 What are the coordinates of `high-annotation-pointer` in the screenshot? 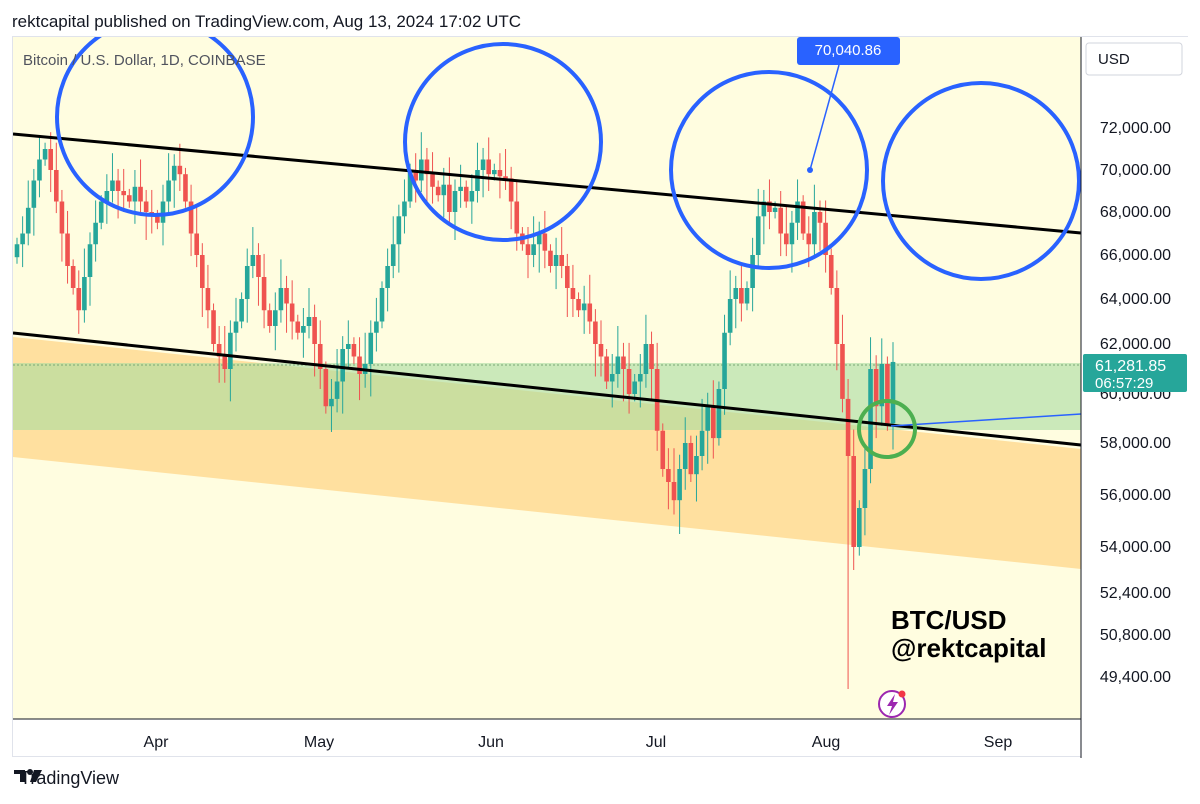 It's located at (824, 117).